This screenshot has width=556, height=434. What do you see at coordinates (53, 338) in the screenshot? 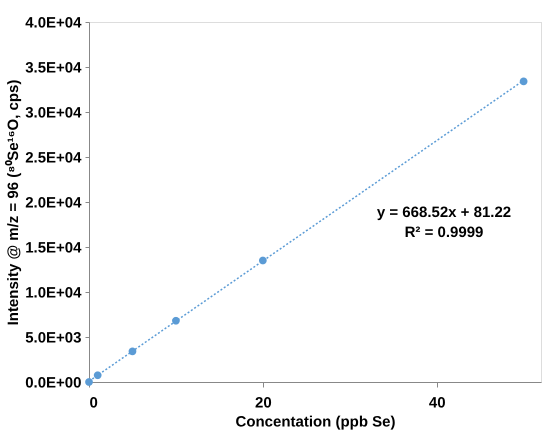
I see `y-tick-label: 5.0E+03` at bounding box center [53, 338].